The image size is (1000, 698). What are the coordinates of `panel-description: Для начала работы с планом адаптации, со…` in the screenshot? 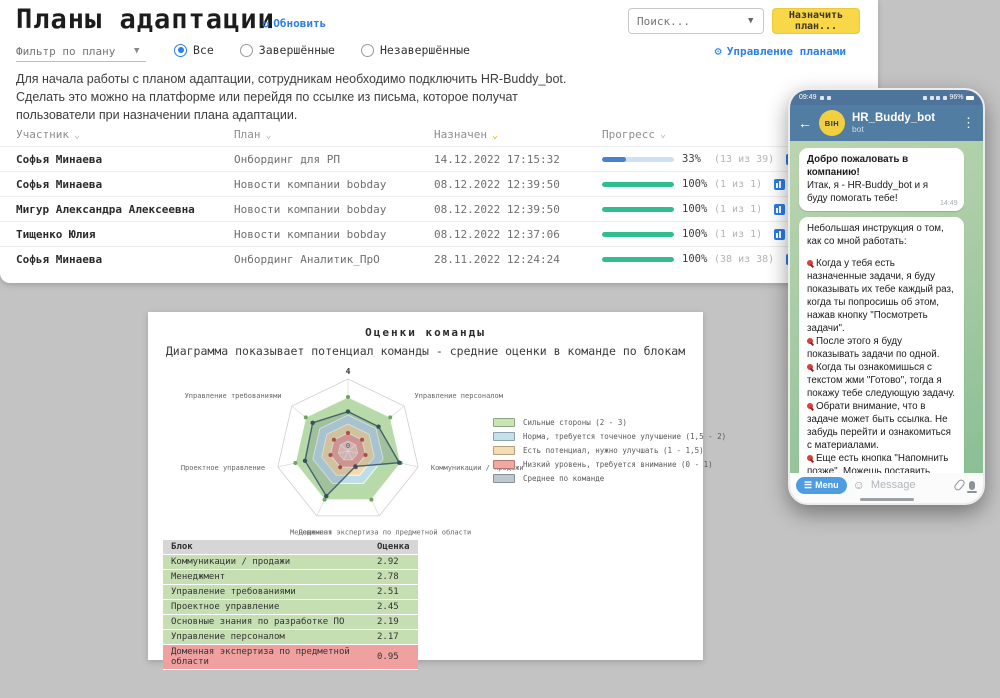 It's located at (291, 97).